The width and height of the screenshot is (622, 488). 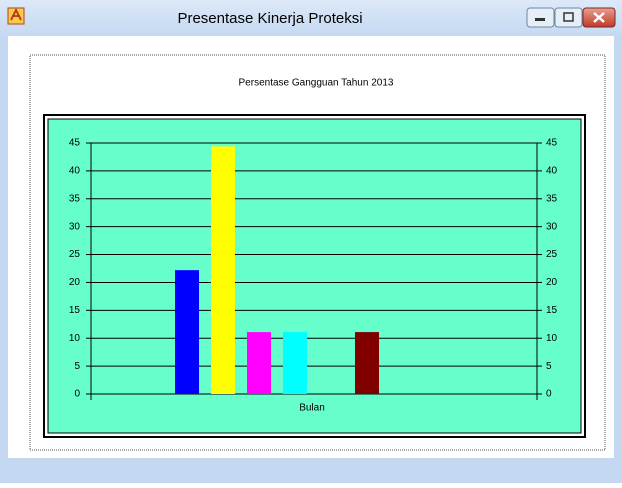 What do you see at coordinates (312, 408) in the screenshot?
I see `x-axis-label: Bulan` at bounding box center [312, 408].